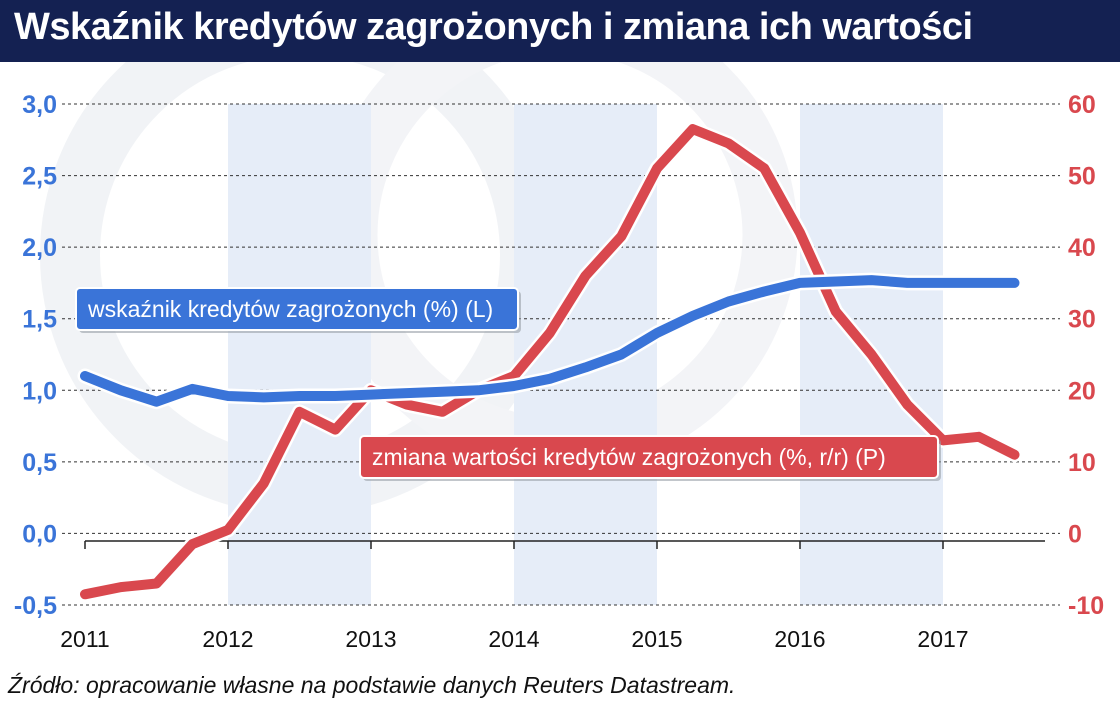 Image resolution: width=1120 pixels, height=714 pixels. I want to click on y-left-tick-label: 1,0, so click(39, 391).